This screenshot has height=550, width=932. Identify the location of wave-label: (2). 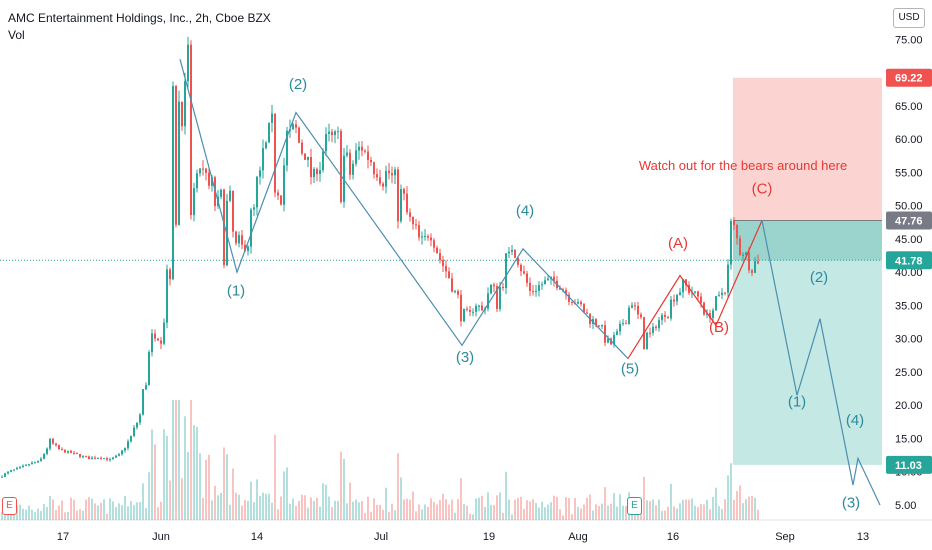
(819, 277).